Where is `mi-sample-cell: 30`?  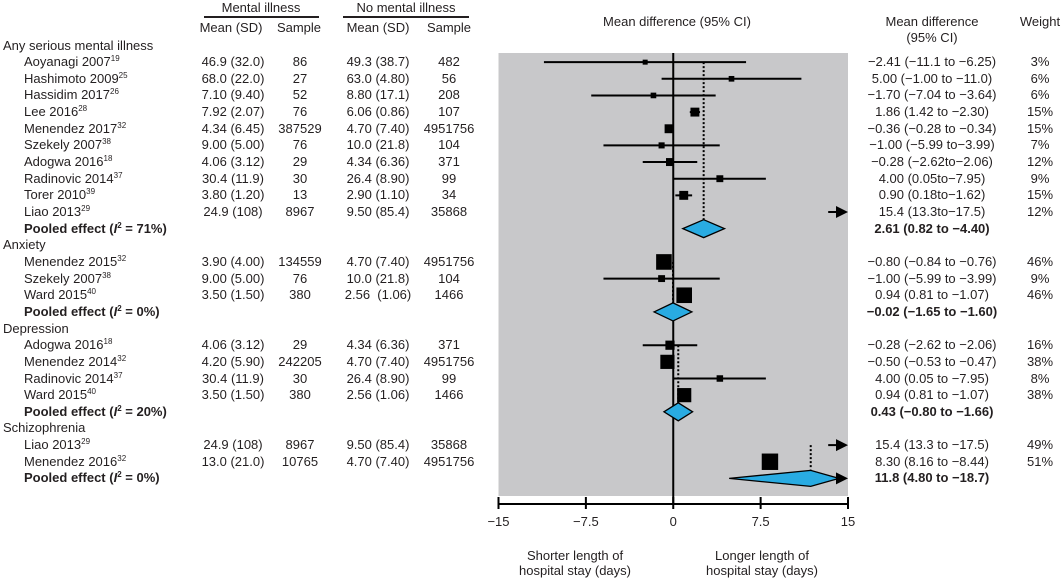
mi-sample-cell: 30 is located at coordinates (300, 378).